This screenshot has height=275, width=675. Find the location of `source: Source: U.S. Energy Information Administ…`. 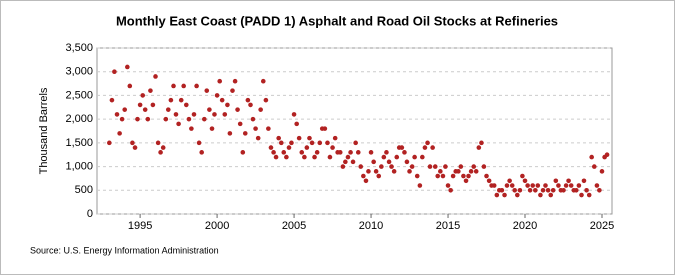

source: Source: U.S. Energy Information Administ… is located at coordinates (124, 250).